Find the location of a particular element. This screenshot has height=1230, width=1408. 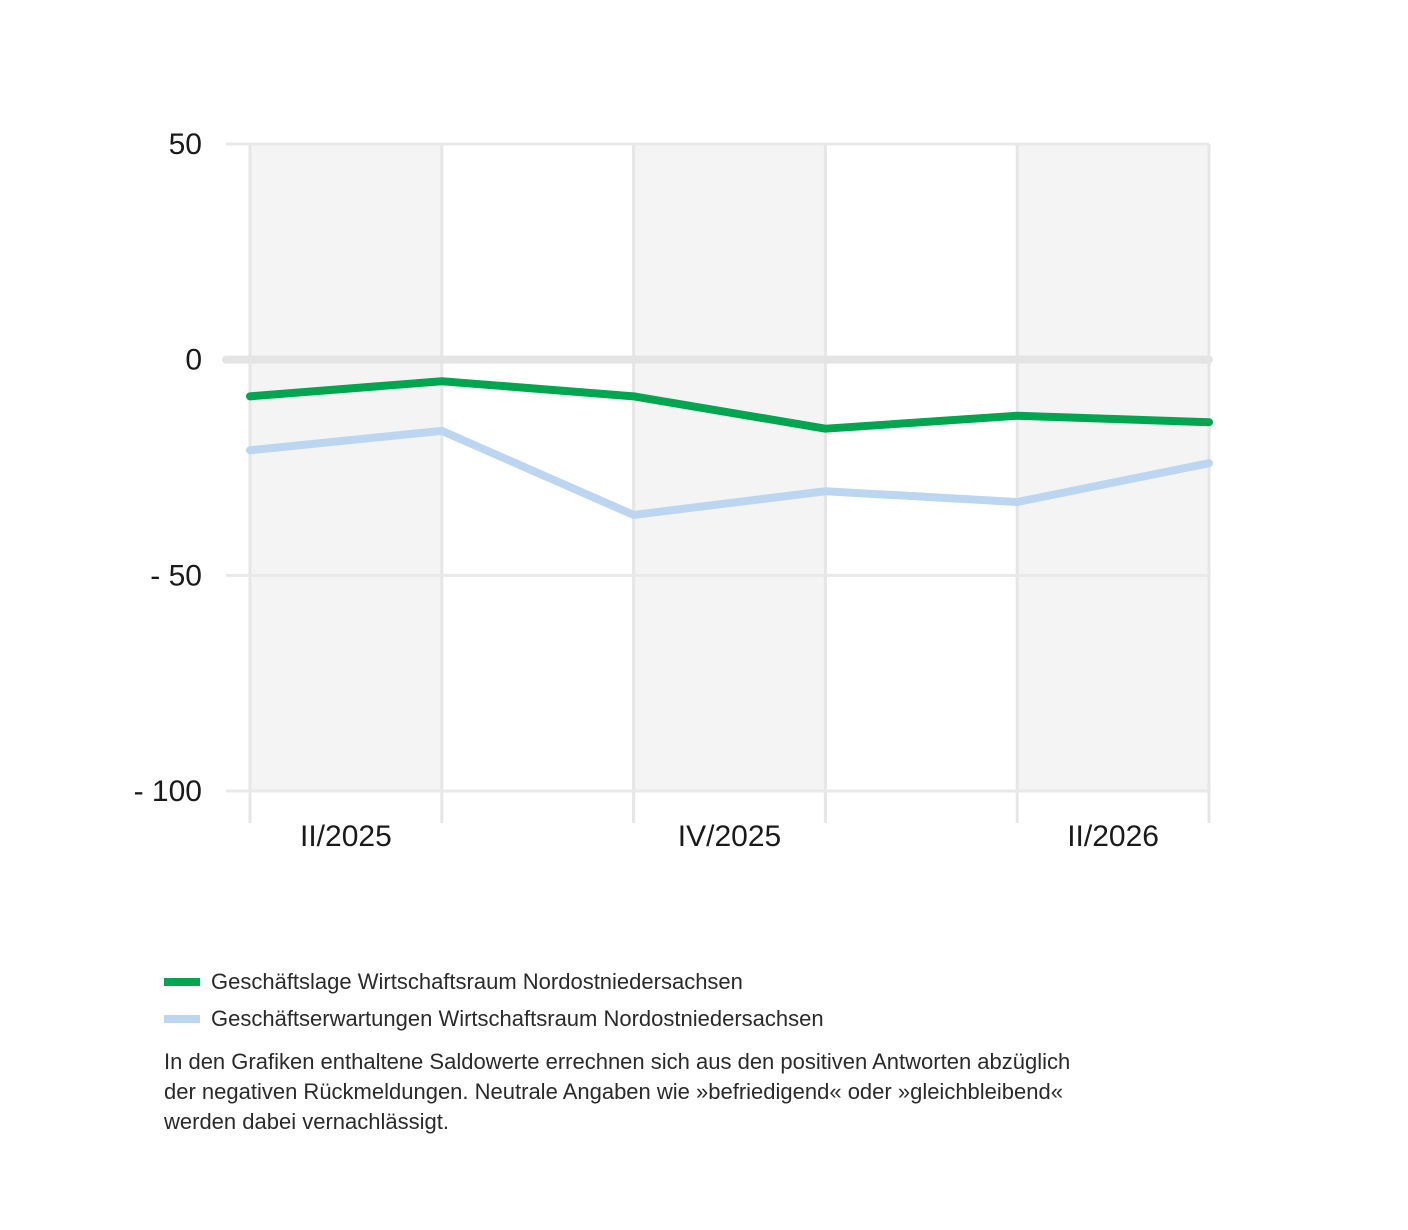

legend-swatch-blue is located at coordinates (182, 1018).